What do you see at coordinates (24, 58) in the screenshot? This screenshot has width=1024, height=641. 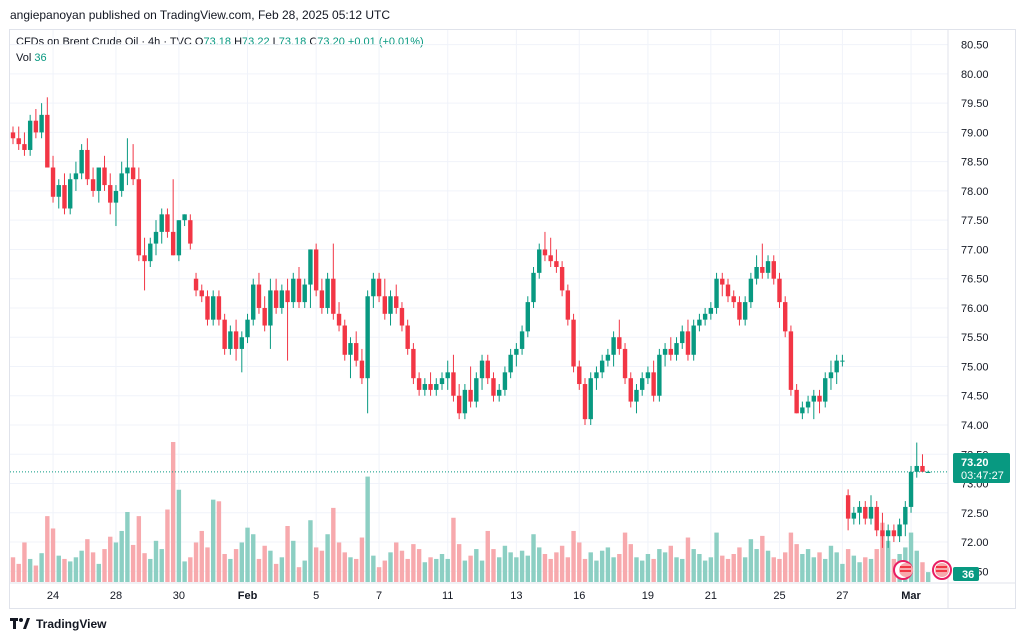 I see `vol-label: Vol` at bounding box center [24, 58].